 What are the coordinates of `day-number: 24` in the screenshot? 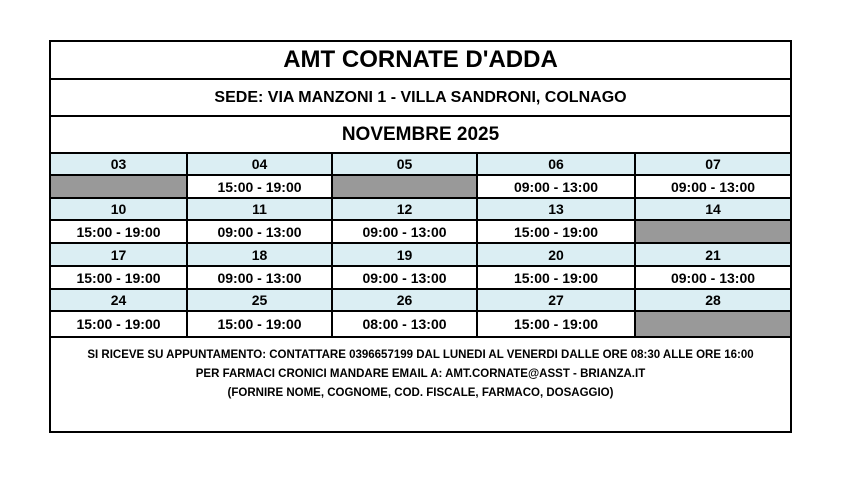 It's located at (119, 301).